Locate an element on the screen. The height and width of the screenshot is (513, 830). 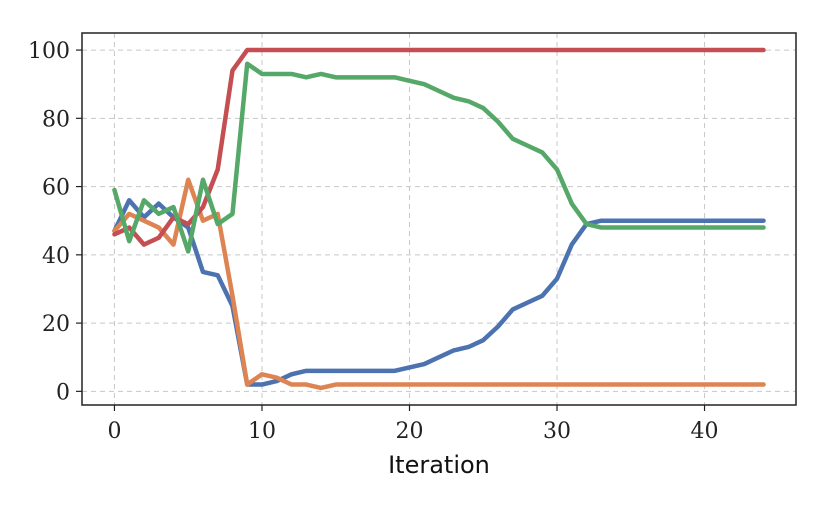
x-tick-label: 30 is located at coordinates (557, 431).